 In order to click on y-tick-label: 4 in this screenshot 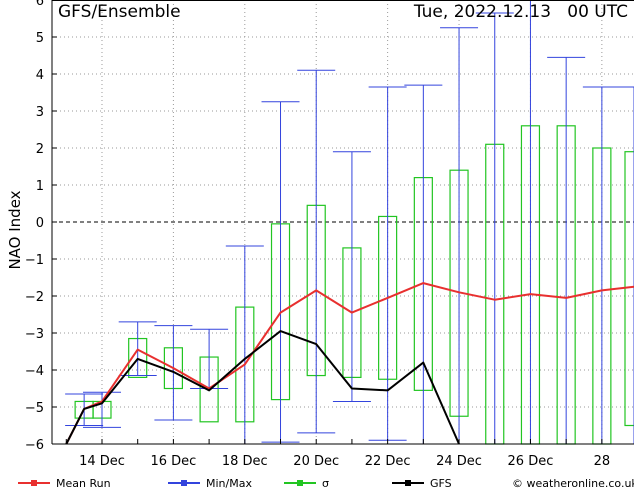, I will do `click(40, 75)`.